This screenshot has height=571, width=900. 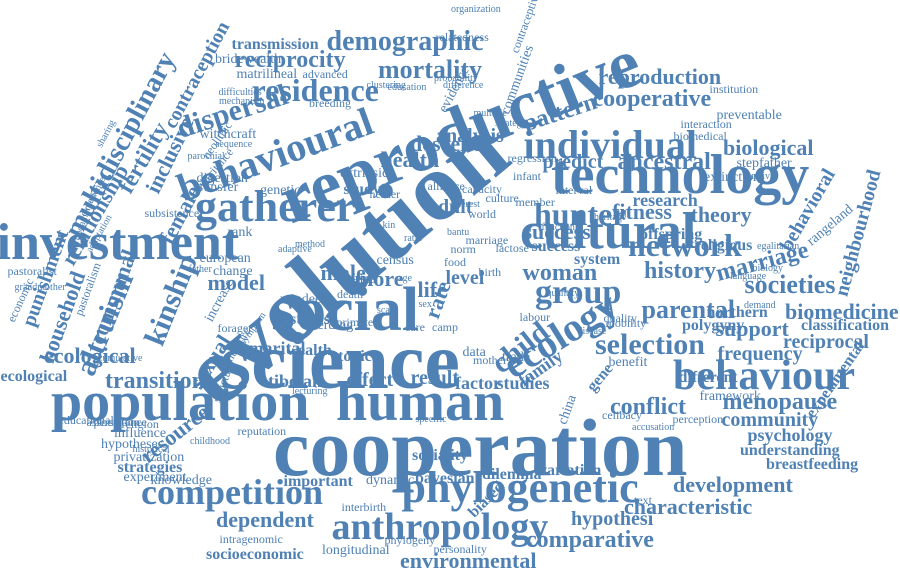 What do you see at coordinates (527, 176) in the screenshot?
I see `cloud-word-infant: infant` at bounding box center [527, 176].